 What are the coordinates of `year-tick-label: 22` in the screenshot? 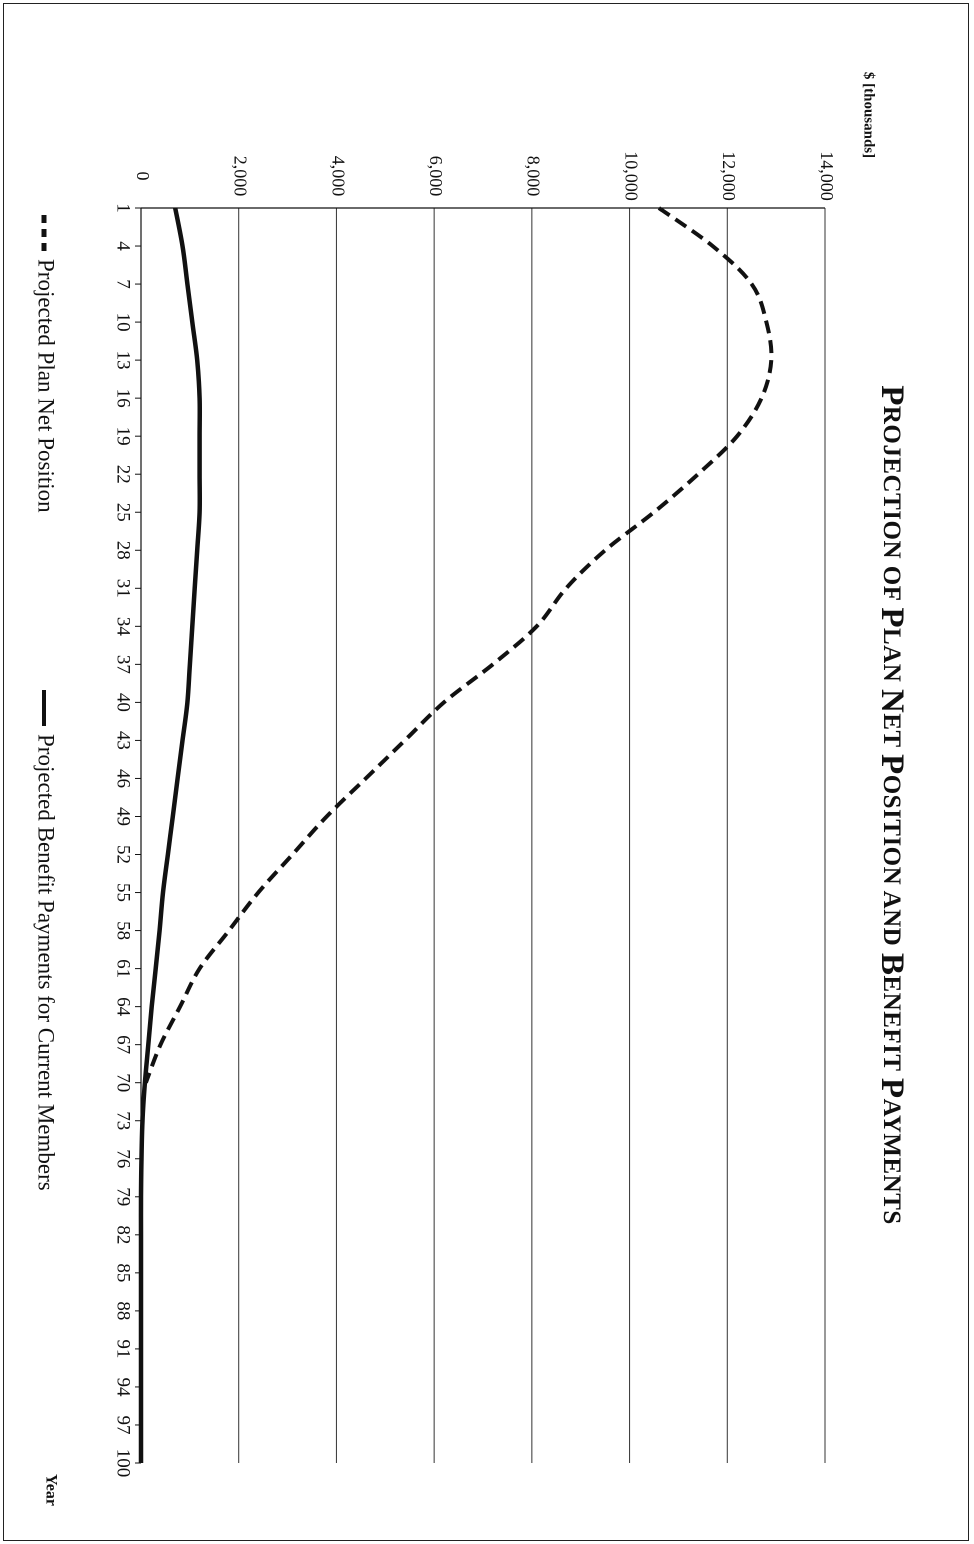 It's located at (123, 474).